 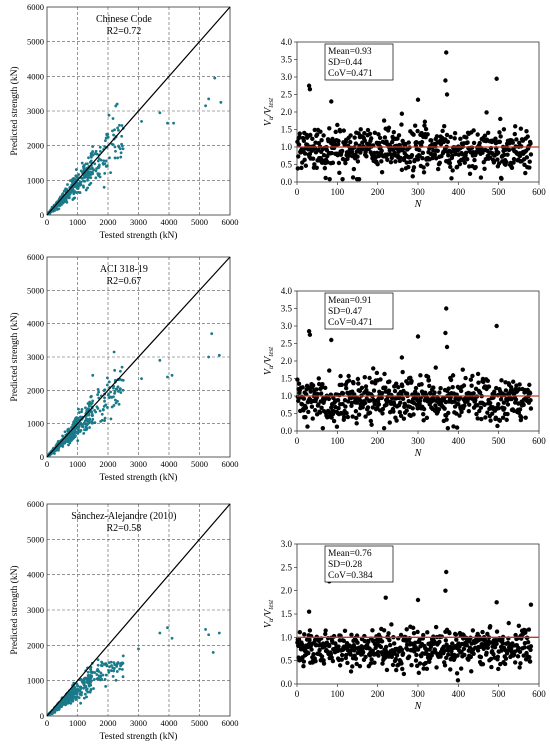 I want to click on annotation-model-name: ACI 318-19, so click(x=124, y=269).